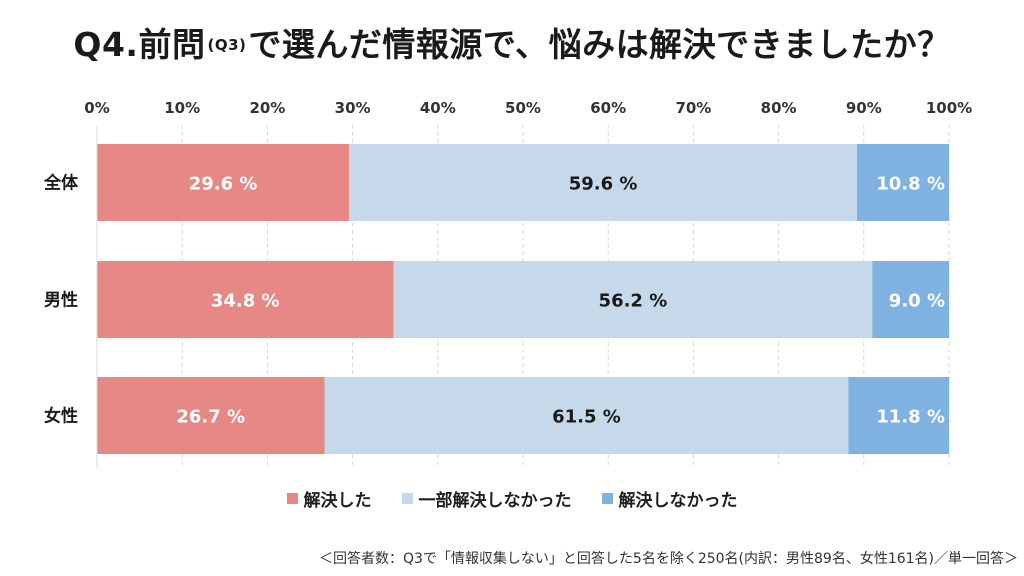 The height and width of the screenshot is (576, 1024). I want to click on title-prefix: Q4.前問, so click(139, 44).